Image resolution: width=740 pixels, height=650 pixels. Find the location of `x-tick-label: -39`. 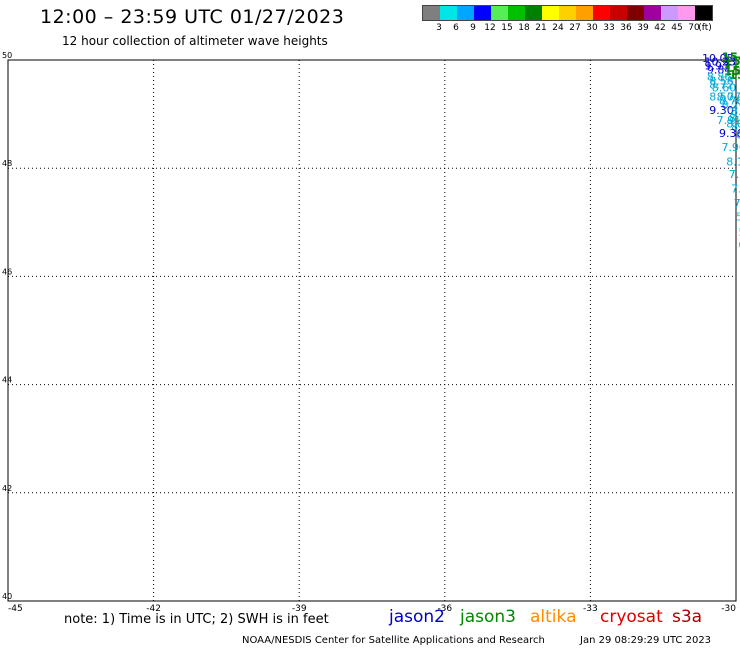

x-tick-label: -39 is located at coordinates (299, 609).